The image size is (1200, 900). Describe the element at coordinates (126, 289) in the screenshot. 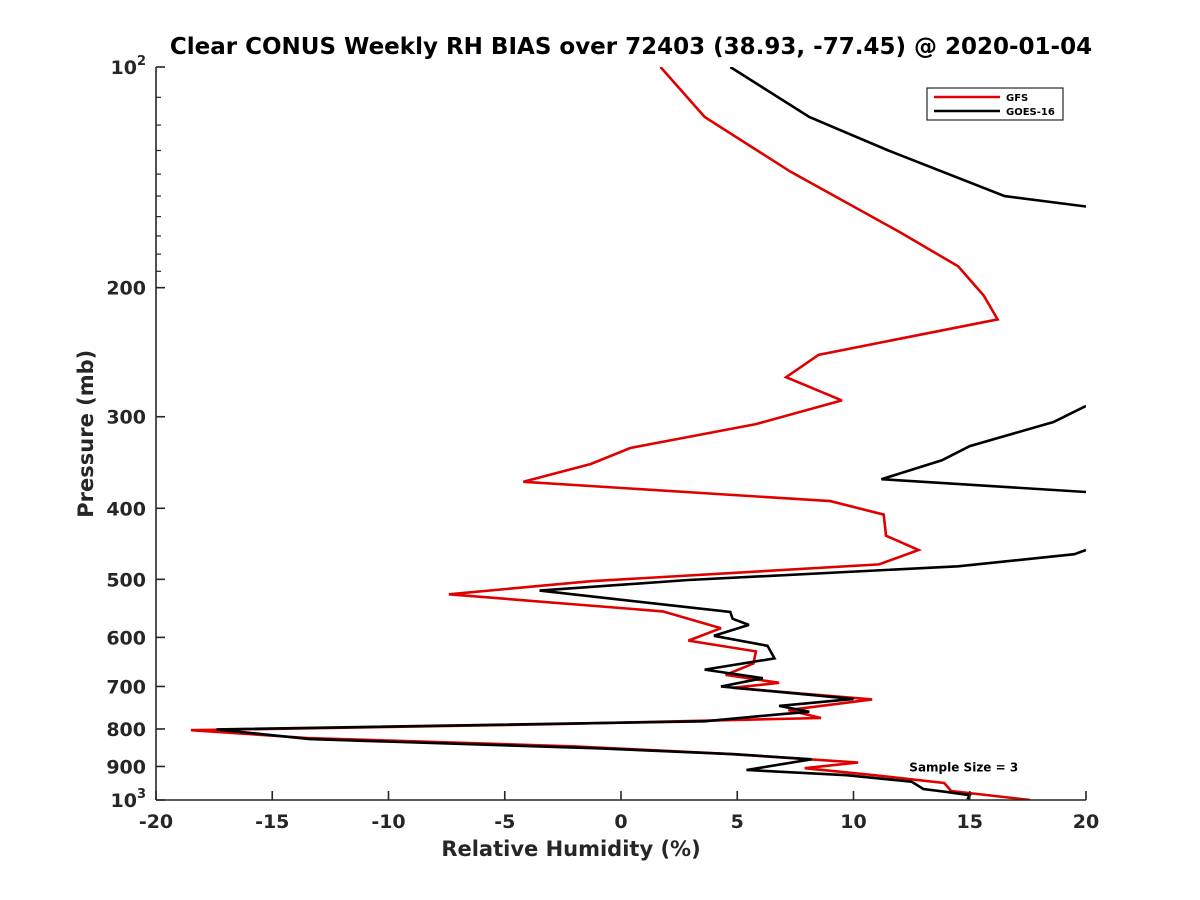

I see `y-tick-label: 200` at that location.